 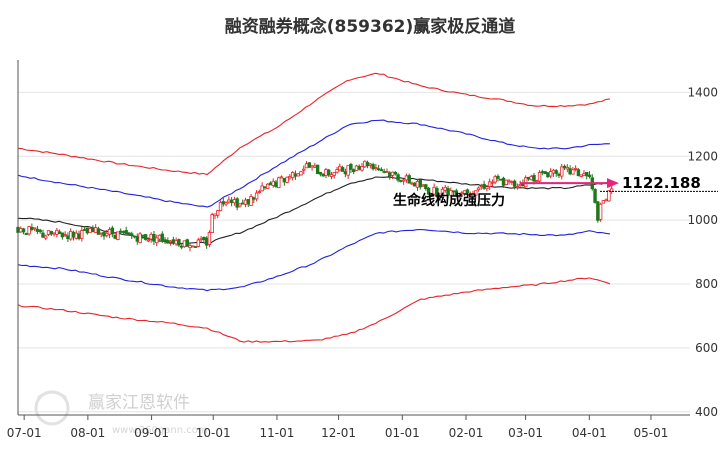 What do you see at coordinates (370, 26) in the screenshot?
I see `chart-title: 融资融券概念(859362)赢家极反通道` at bounding box center [370, 26].